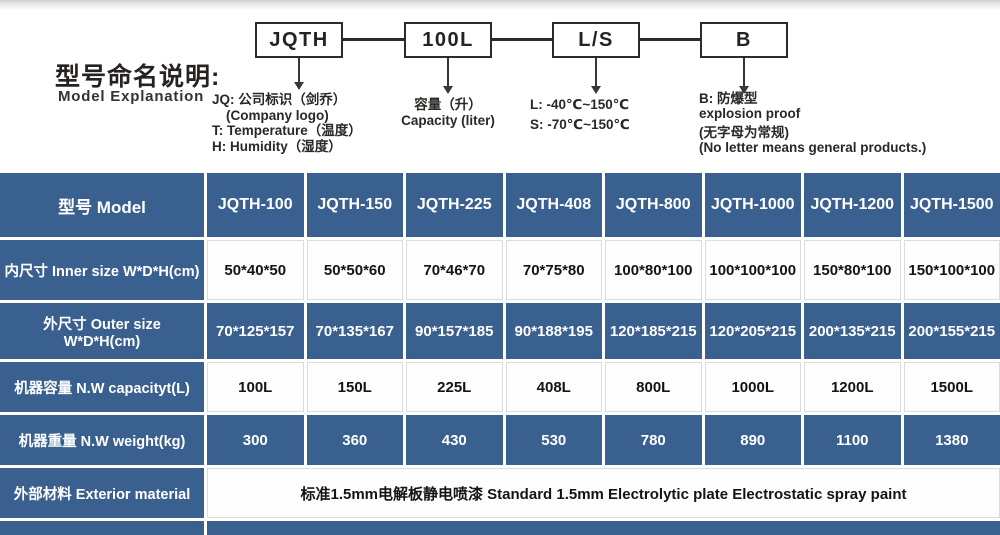  I want to click on spec-value-cell: 360, so click(354, 440).